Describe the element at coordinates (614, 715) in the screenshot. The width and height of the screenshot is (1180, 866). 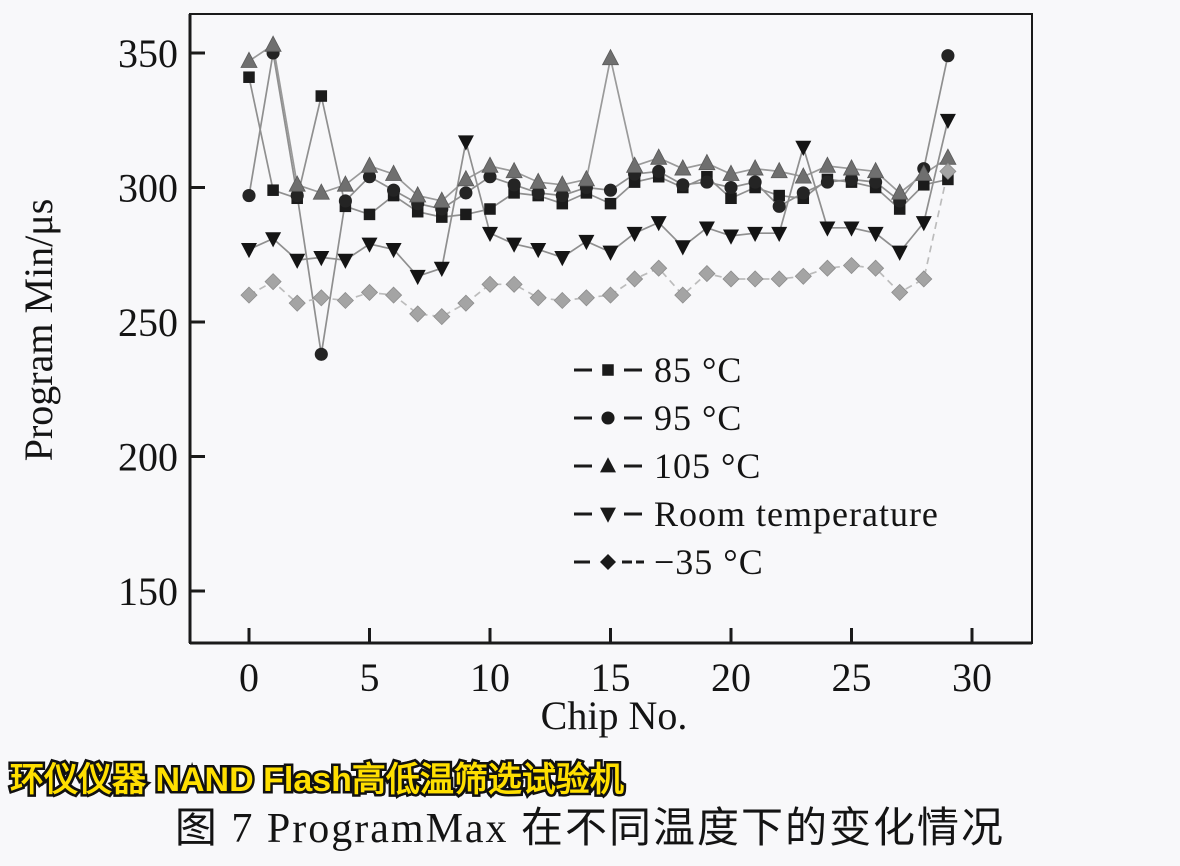
I see `x-axis-label: Chip No.` at that location.